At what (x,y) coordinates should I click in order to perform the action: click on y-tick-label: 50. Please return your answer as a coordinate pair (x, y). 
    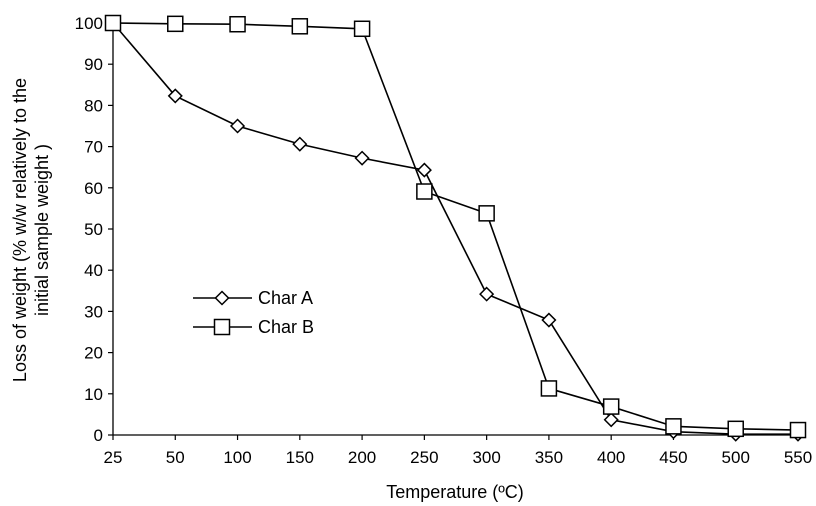
    Looking at the image, I should click on (93, 229).